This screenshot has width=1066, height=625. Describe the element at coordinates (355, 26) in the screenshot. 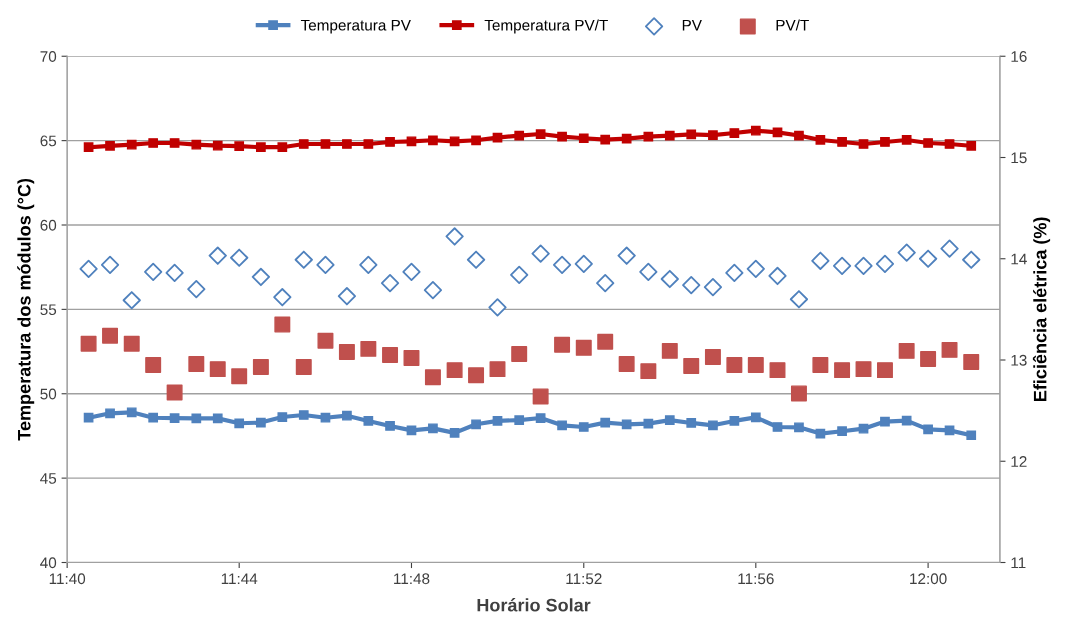

I see `legend-label: Temperatura PV` at that location.